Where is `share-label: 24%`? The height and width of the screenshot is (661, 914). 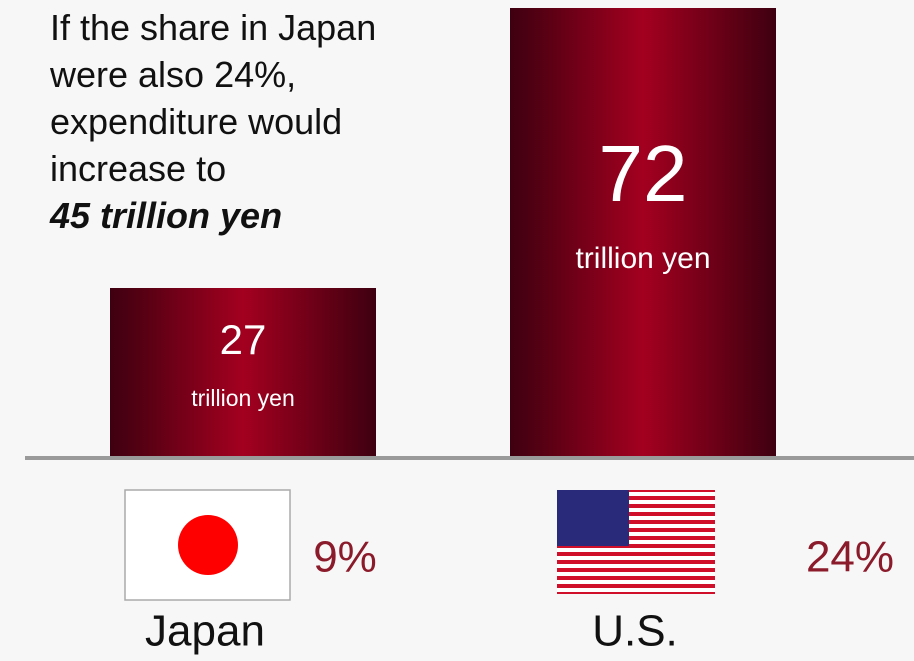 share-label: 24% is located at coordinates (850, 557).